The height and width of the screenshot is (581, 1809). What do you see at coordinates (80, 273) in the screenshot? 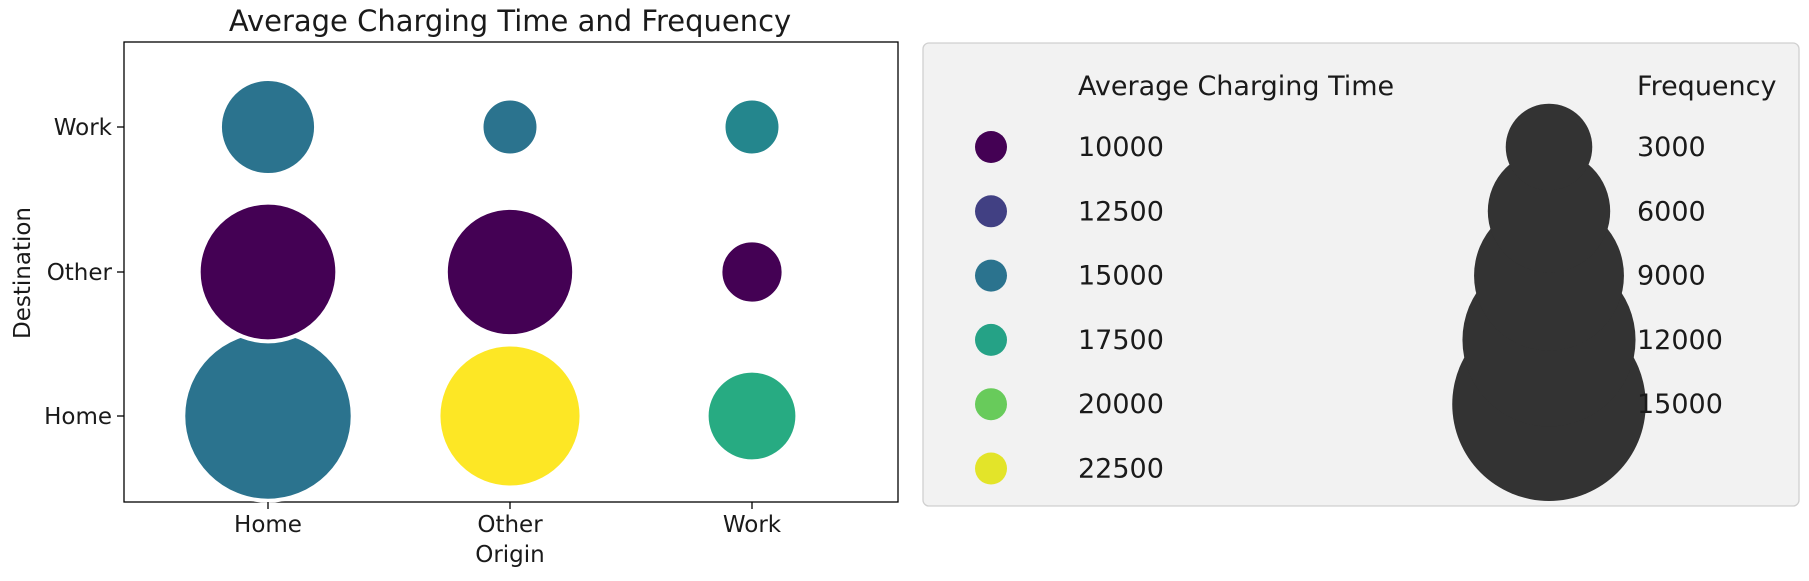
I see `y-tick-label-other: Other` at bounding box center [80, 273].